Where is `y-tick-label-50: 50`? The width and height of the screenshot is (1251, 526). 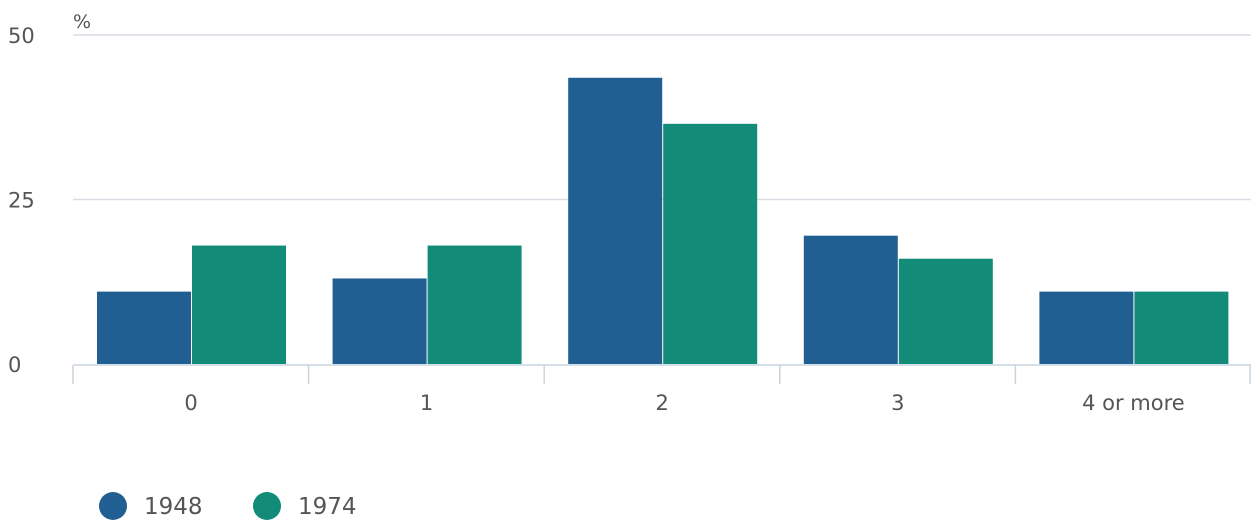
y-tick-label-50: 50 is located at coordinates (21, 36).